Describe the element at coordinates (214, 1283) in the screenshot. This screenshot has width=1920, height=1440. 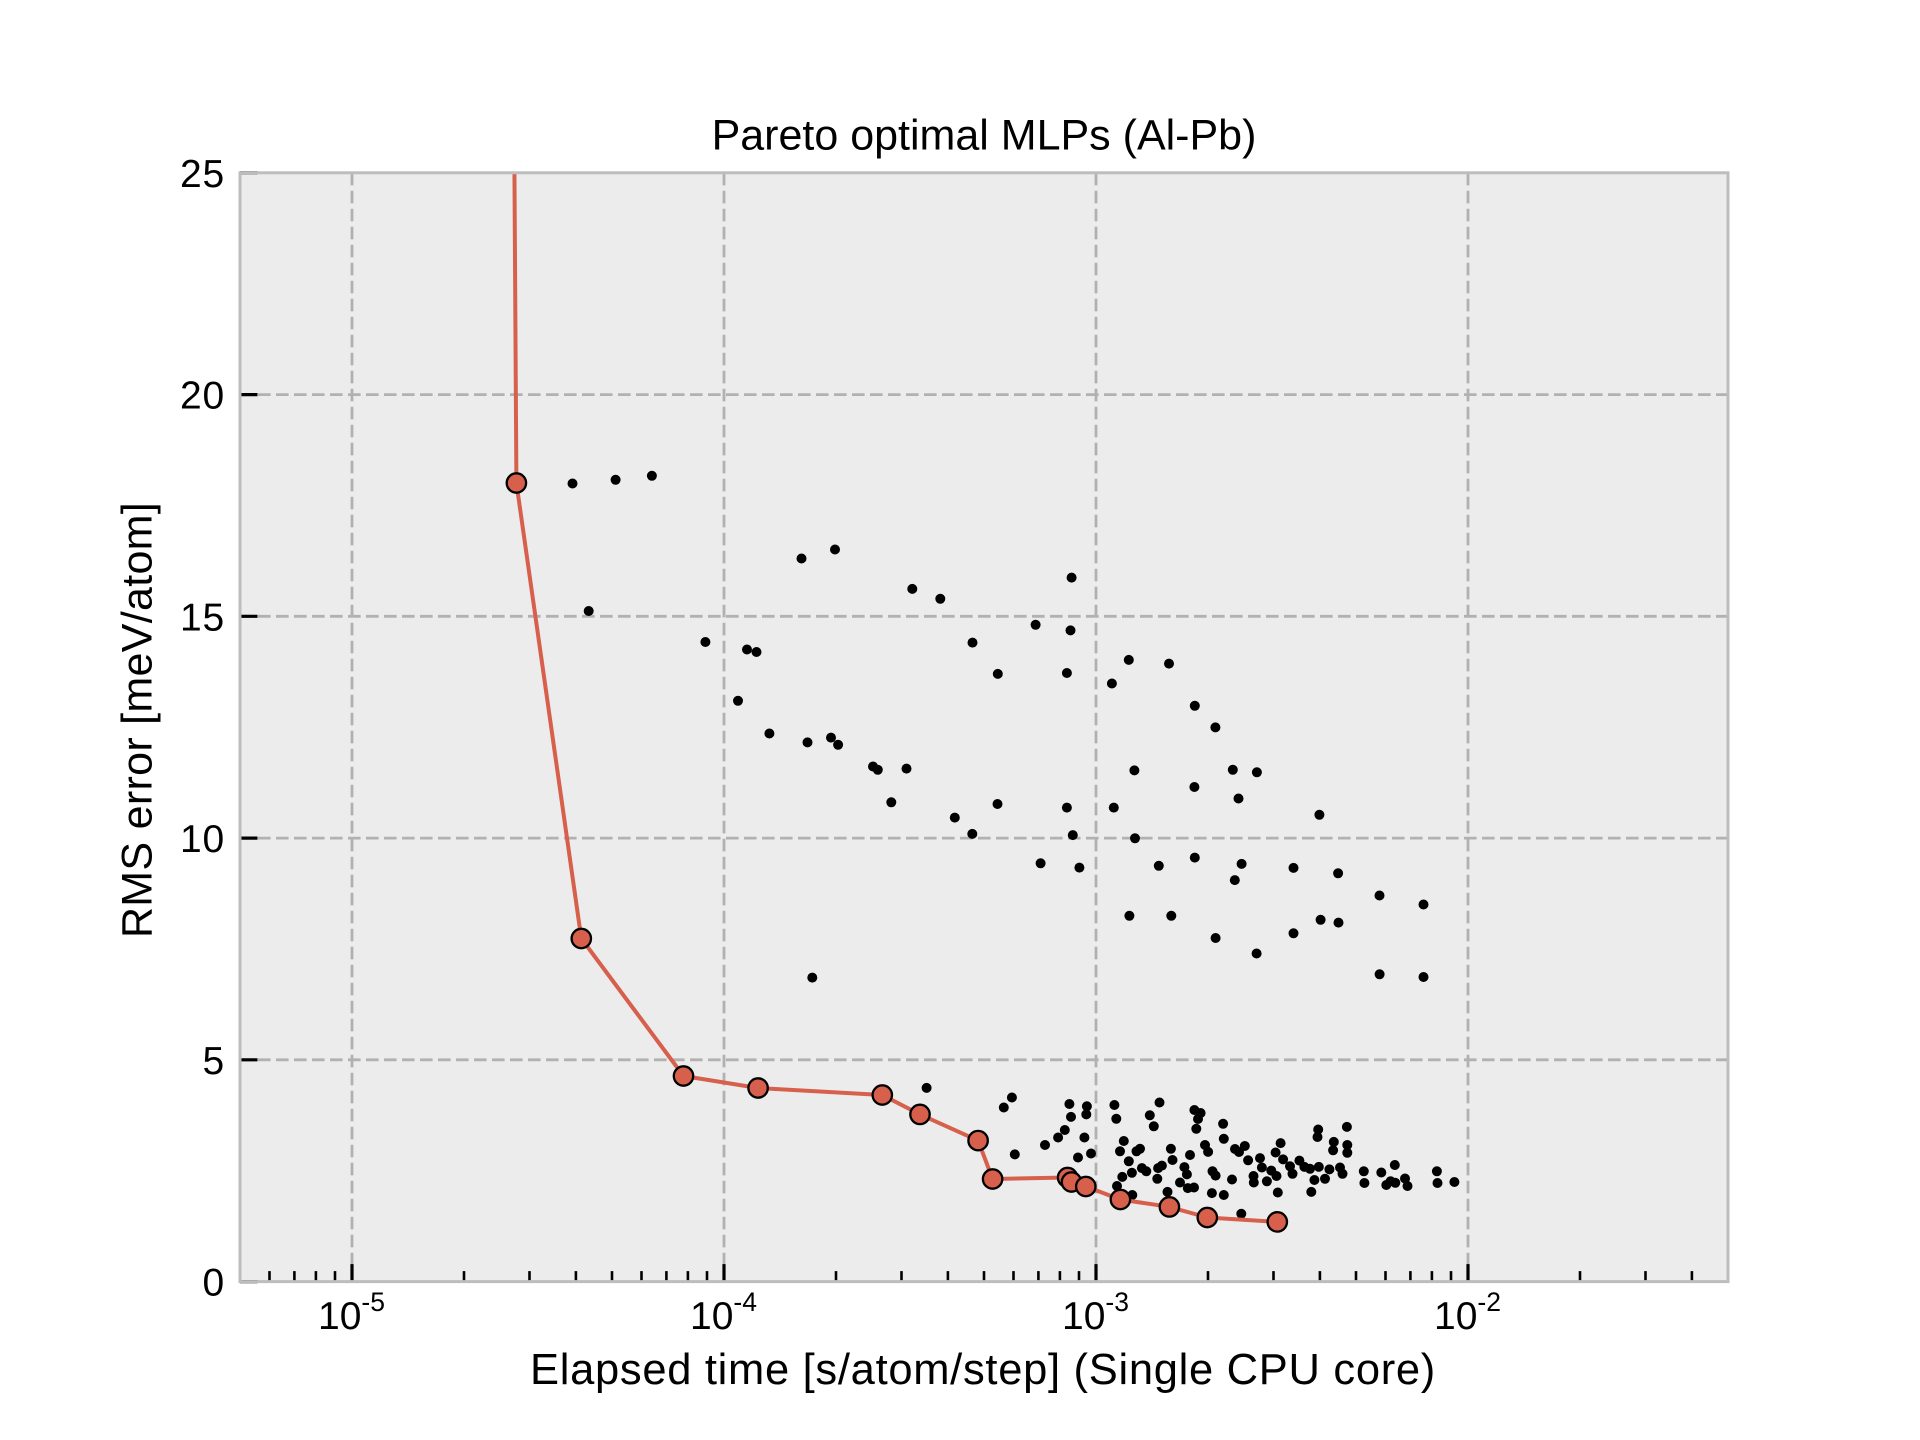
I see `svg-text: 0` at that location.